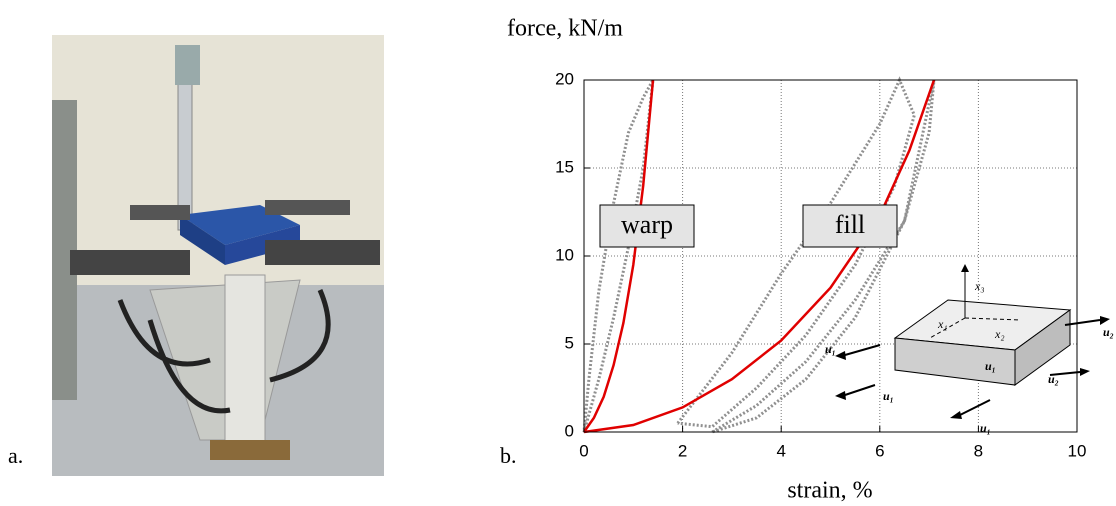 The width and height of the screenshot is (1116, 506). Describe the element at coordinates (879, 450) in the screenshot. I see `x-tick-label: 6` at that location.